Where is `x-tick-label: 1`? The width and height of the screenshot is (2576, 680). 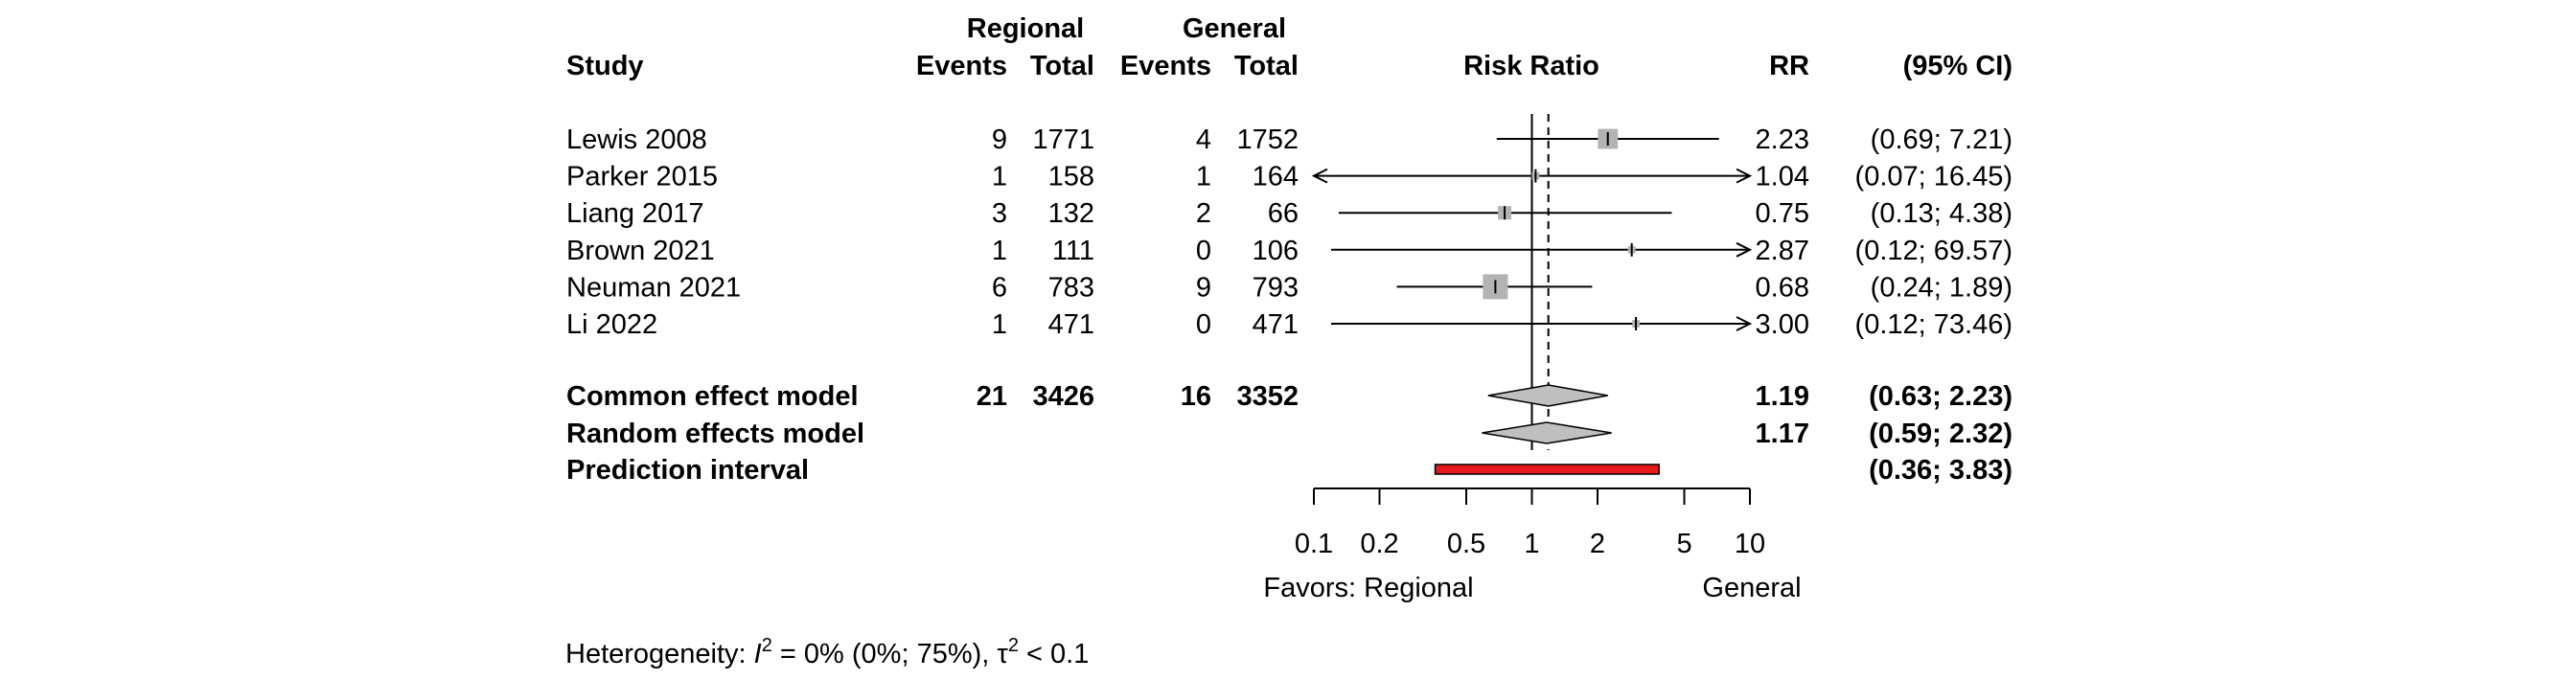
x-tick-label: 1 is located at coordinates (1531, 544).